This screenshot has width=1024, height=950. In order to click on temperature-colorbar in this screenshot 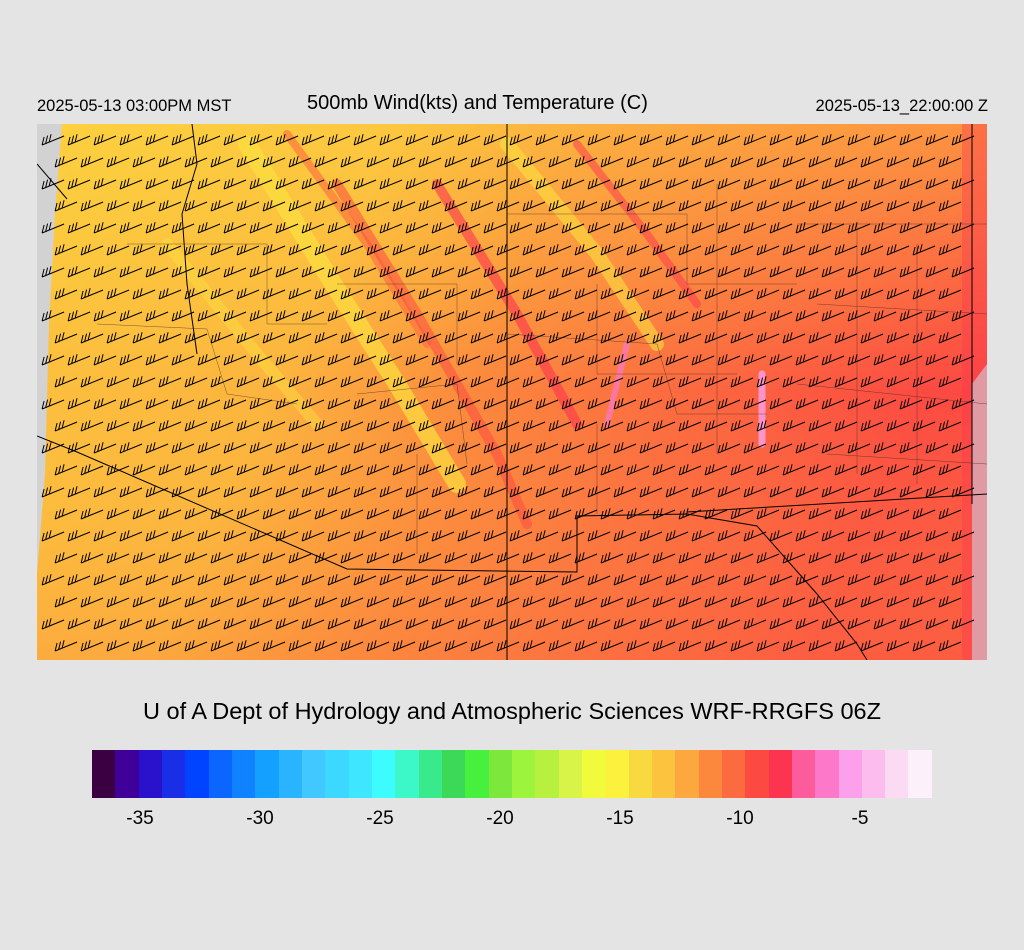, I will do `click(512, 774)`.